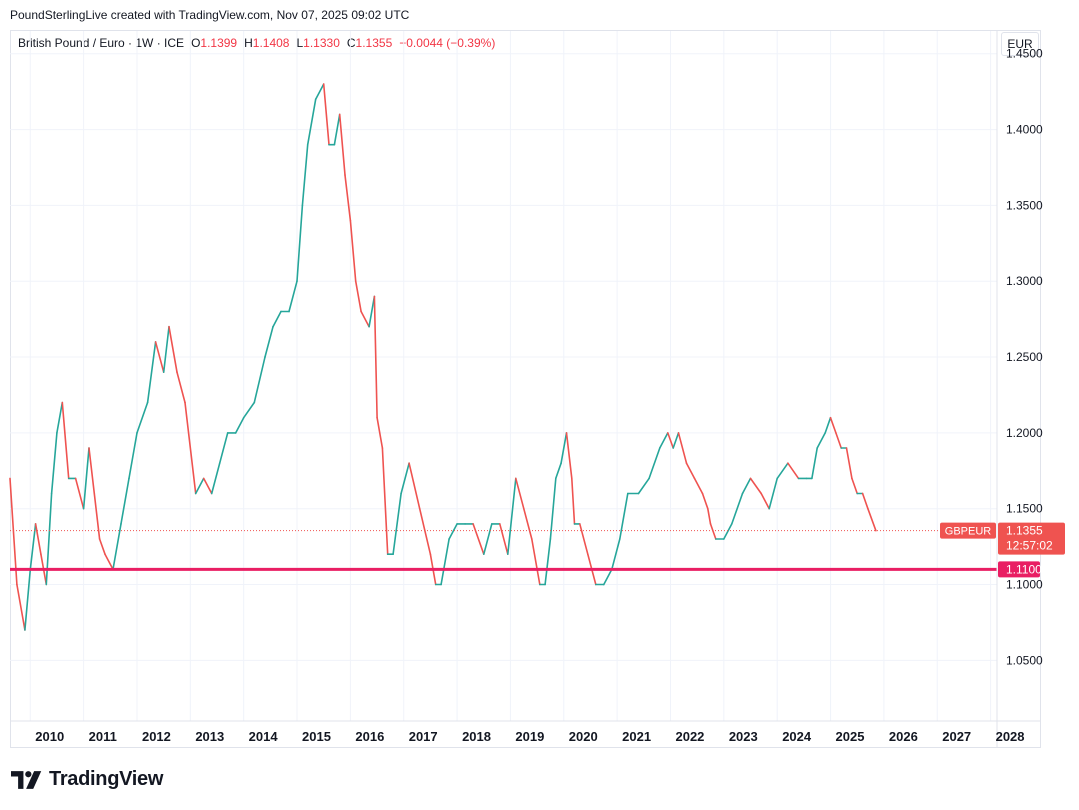 The height and width of the screenshot is (810, 1079). What do you see at coordinates (271, 43) in the screenshot?
I see `high-value: 1.1408` at bounding box center [271, 43].